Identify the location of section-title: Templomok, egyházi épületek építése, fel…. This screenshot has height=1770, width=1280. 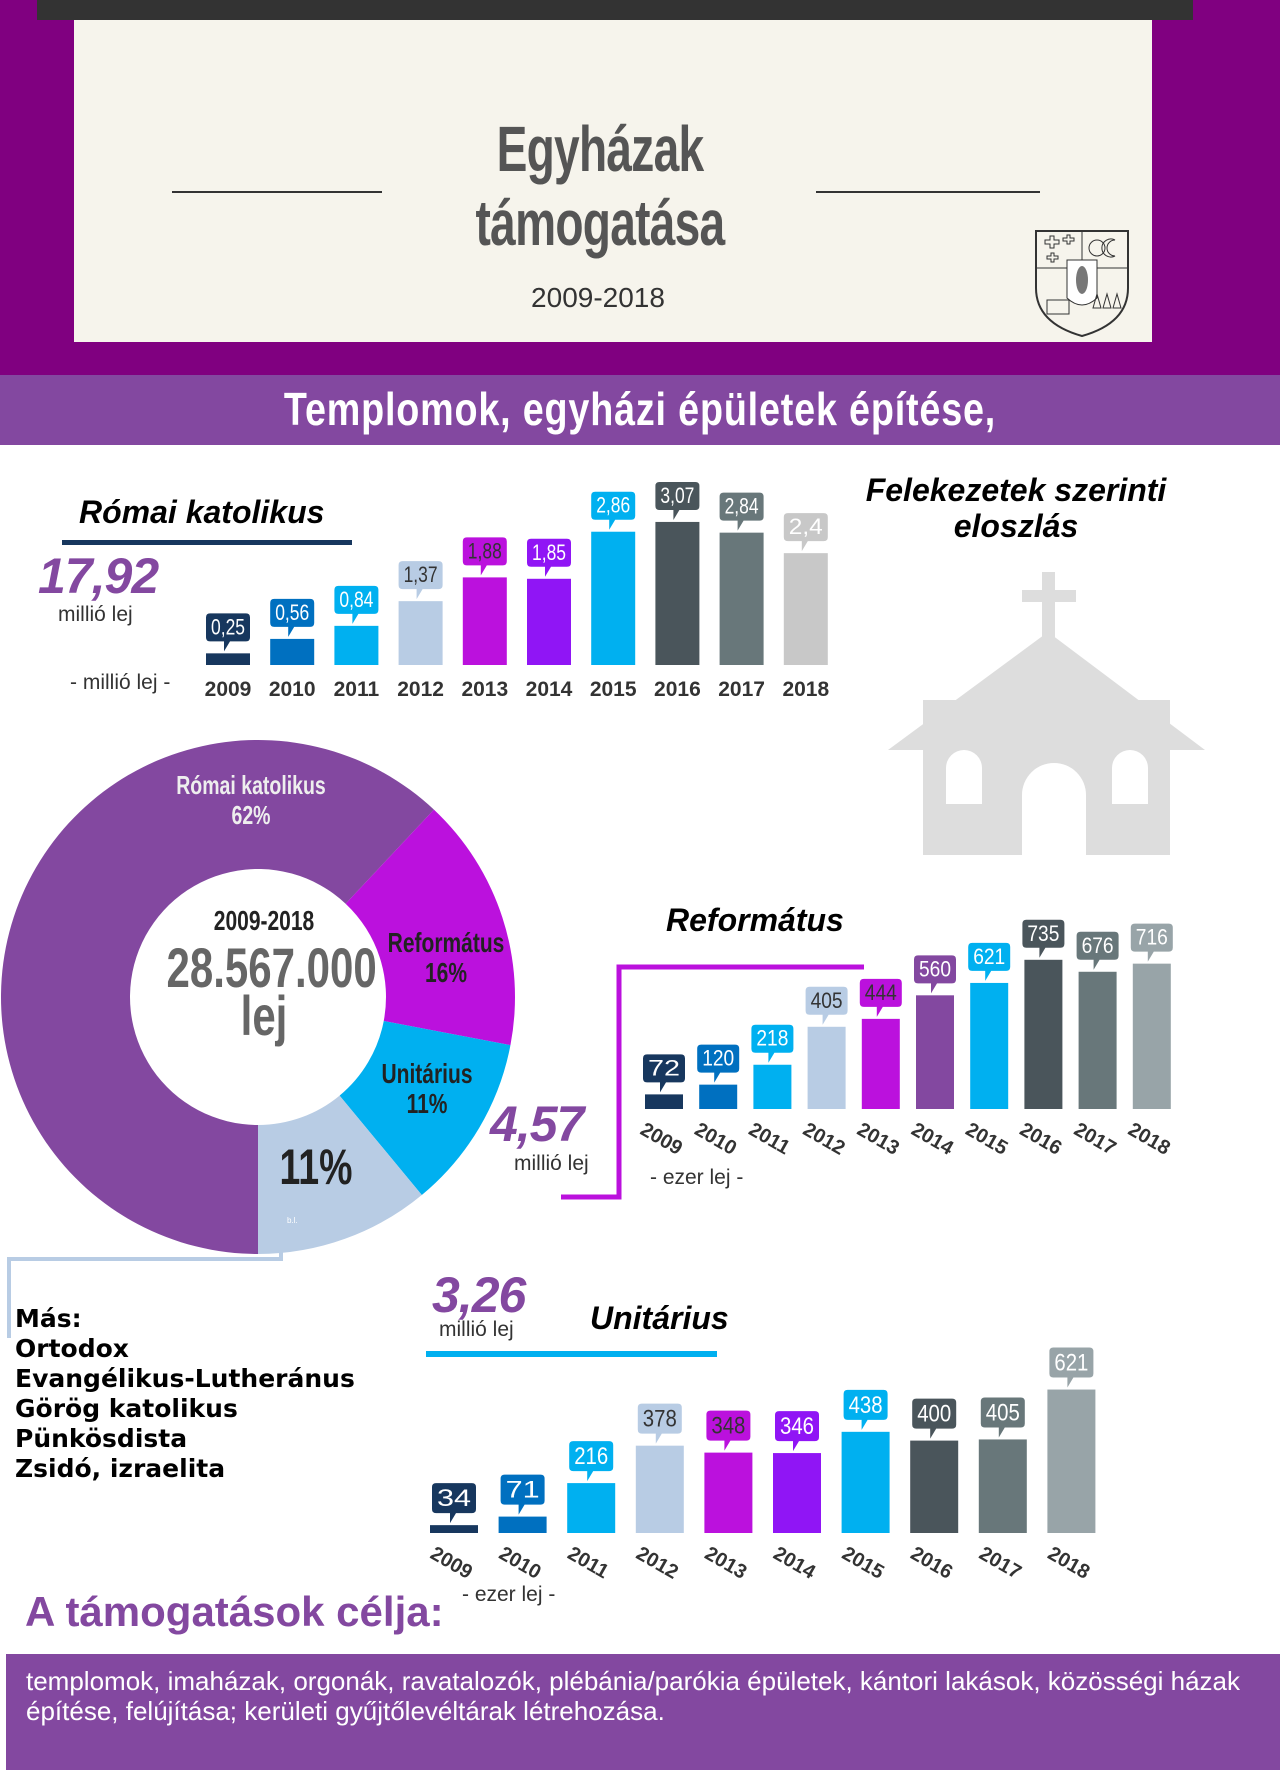
(640, 436).